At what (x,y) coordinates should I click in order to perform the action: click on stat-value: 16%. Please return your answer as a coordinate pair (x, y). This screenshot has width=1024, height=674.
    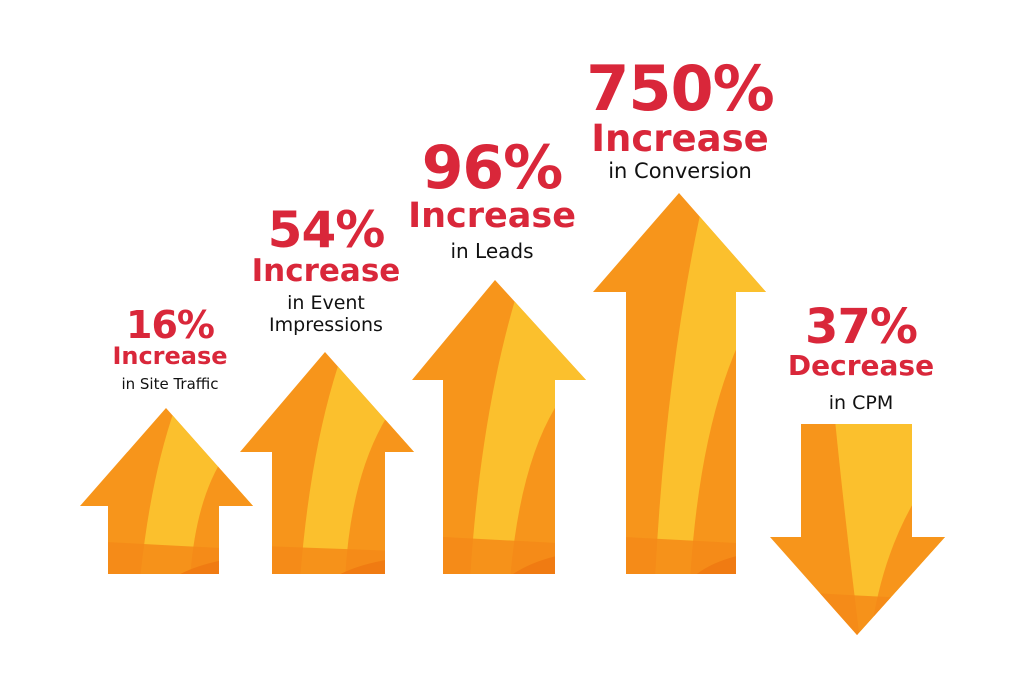
    Looking at the image, I should click on (170, 325).